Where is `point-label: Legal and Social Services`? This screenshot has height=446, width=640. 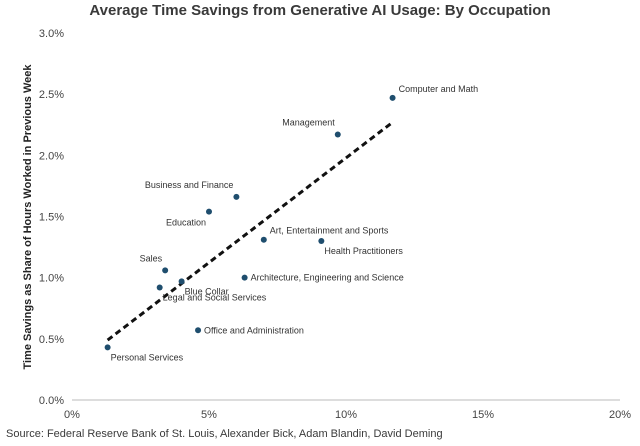 point-label: Legal and Social Services is located at coordinates (215, 297).